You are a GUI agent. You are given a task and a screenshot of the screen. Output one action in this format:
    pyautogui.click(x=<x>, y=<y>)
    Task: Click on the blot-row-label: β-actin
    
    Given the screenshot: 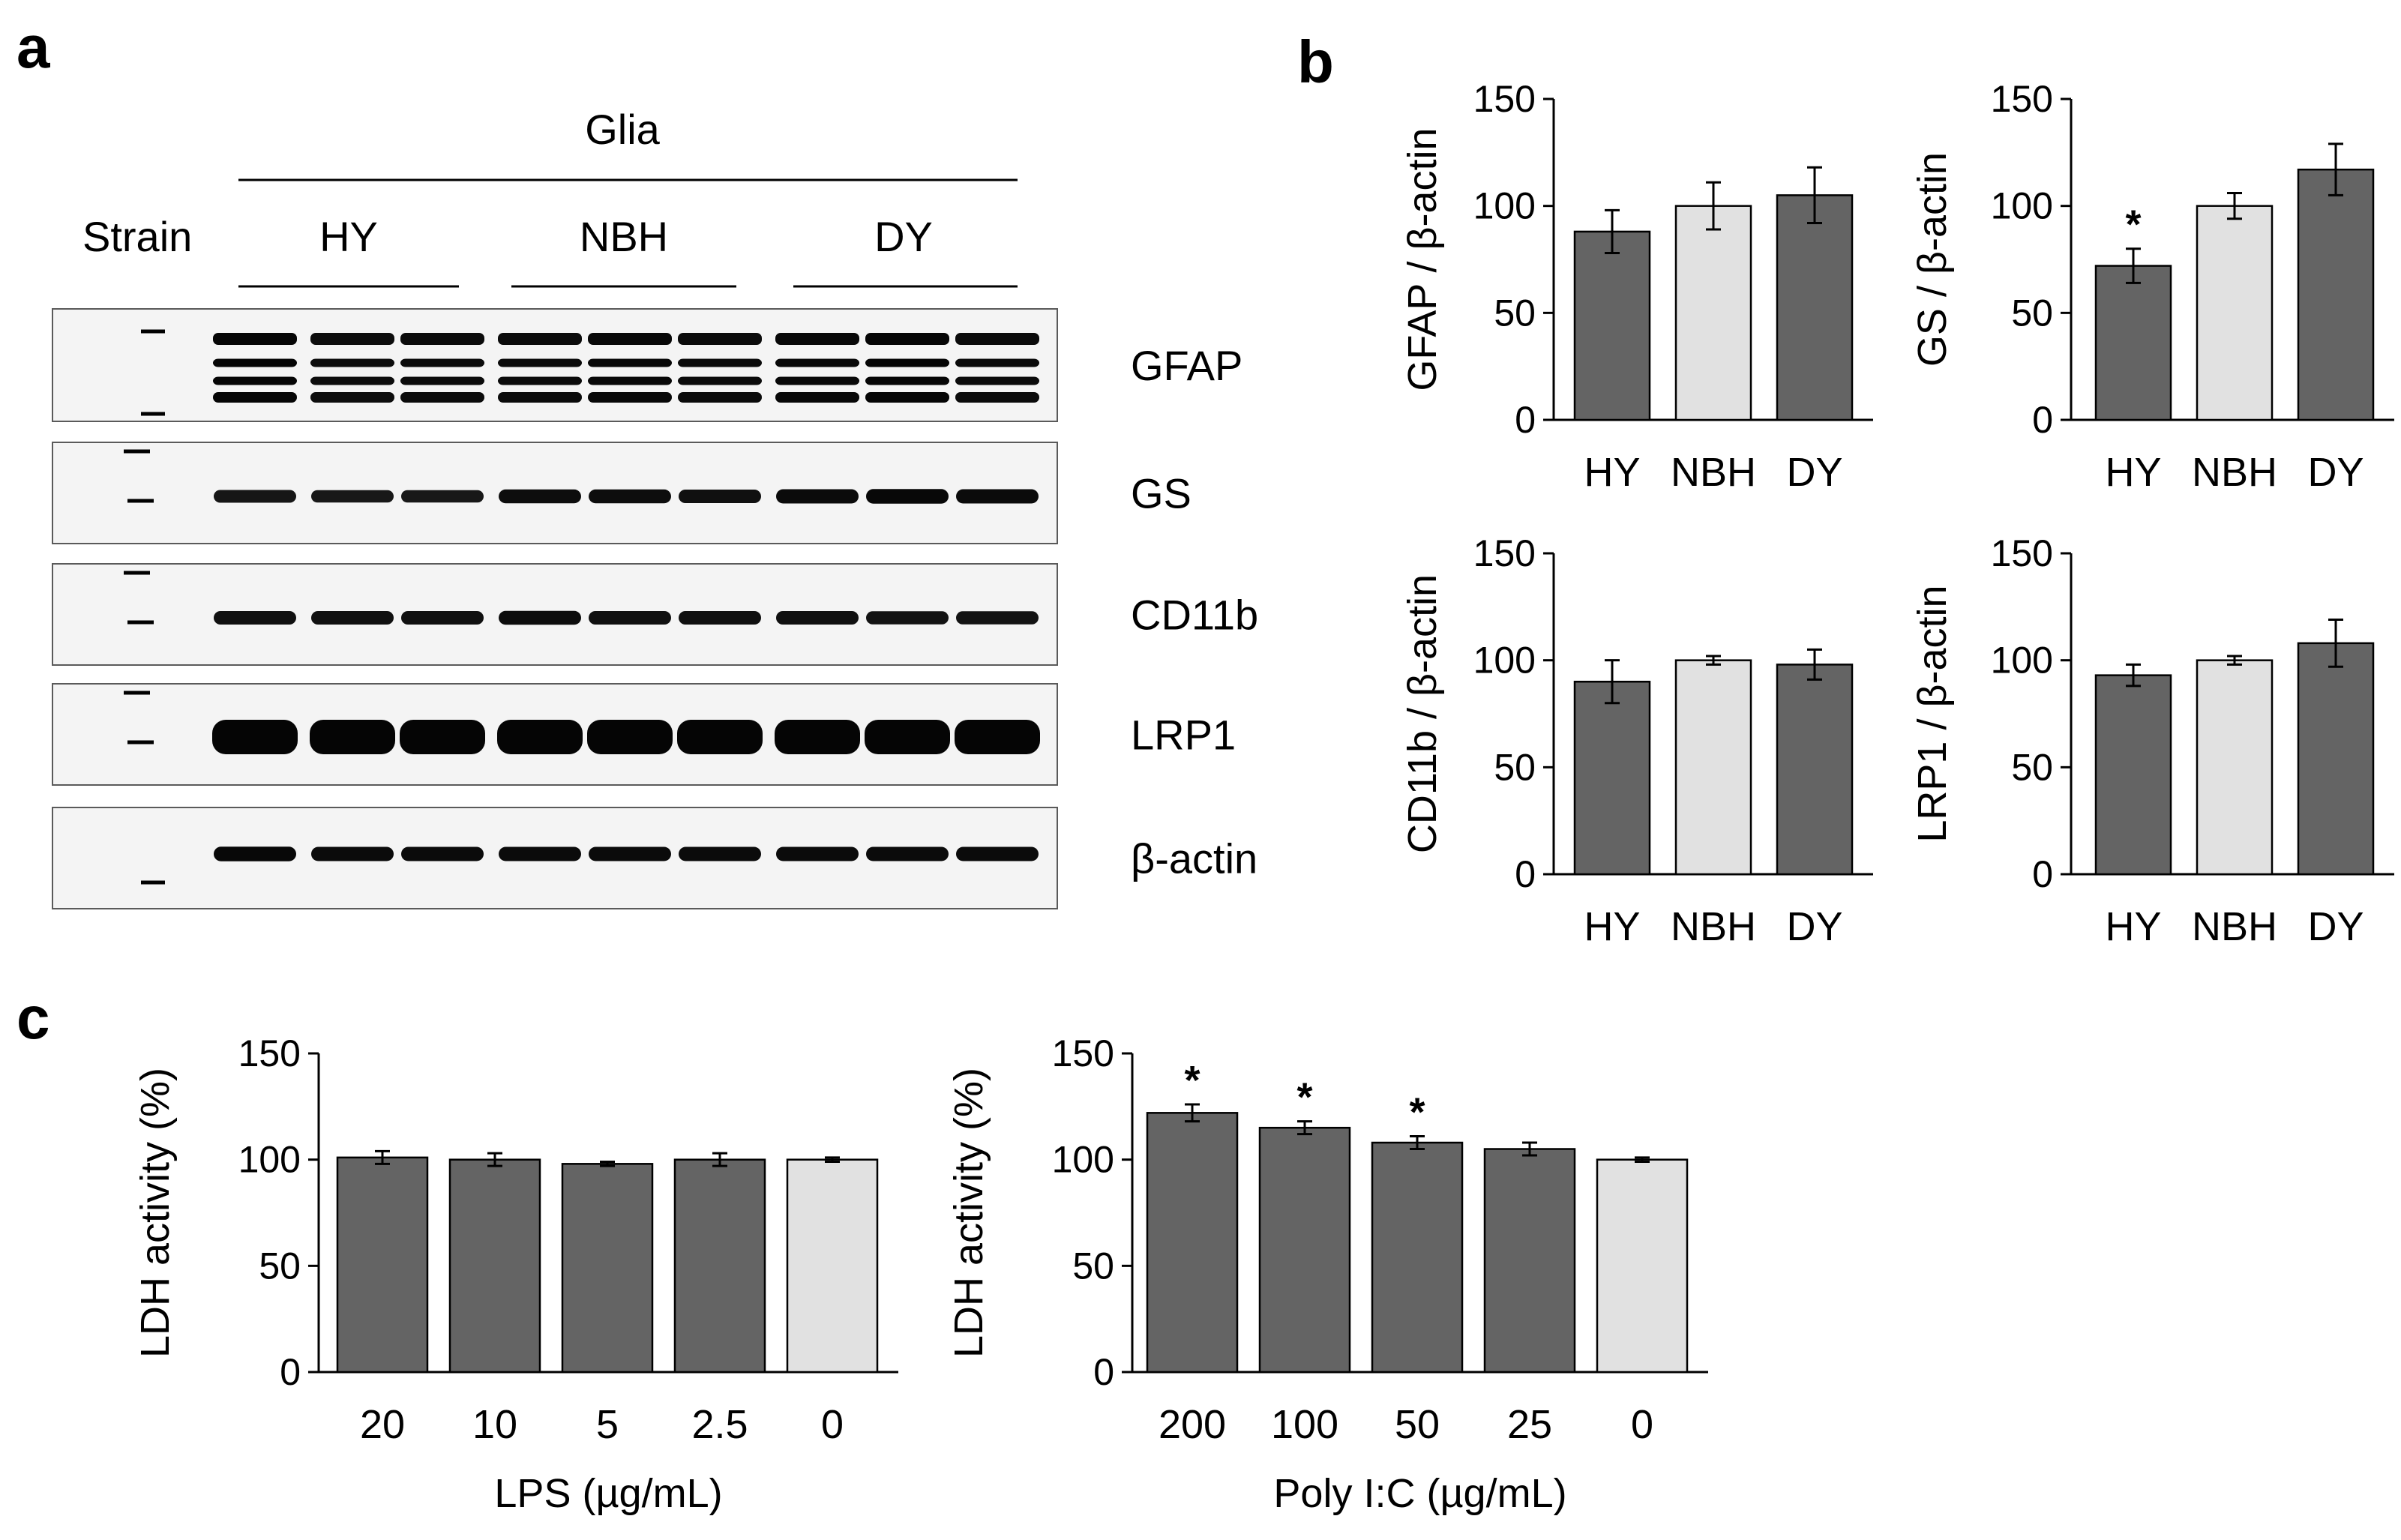 What is the action you would take?
    pyautogui.click(x=1194, y=858)
    